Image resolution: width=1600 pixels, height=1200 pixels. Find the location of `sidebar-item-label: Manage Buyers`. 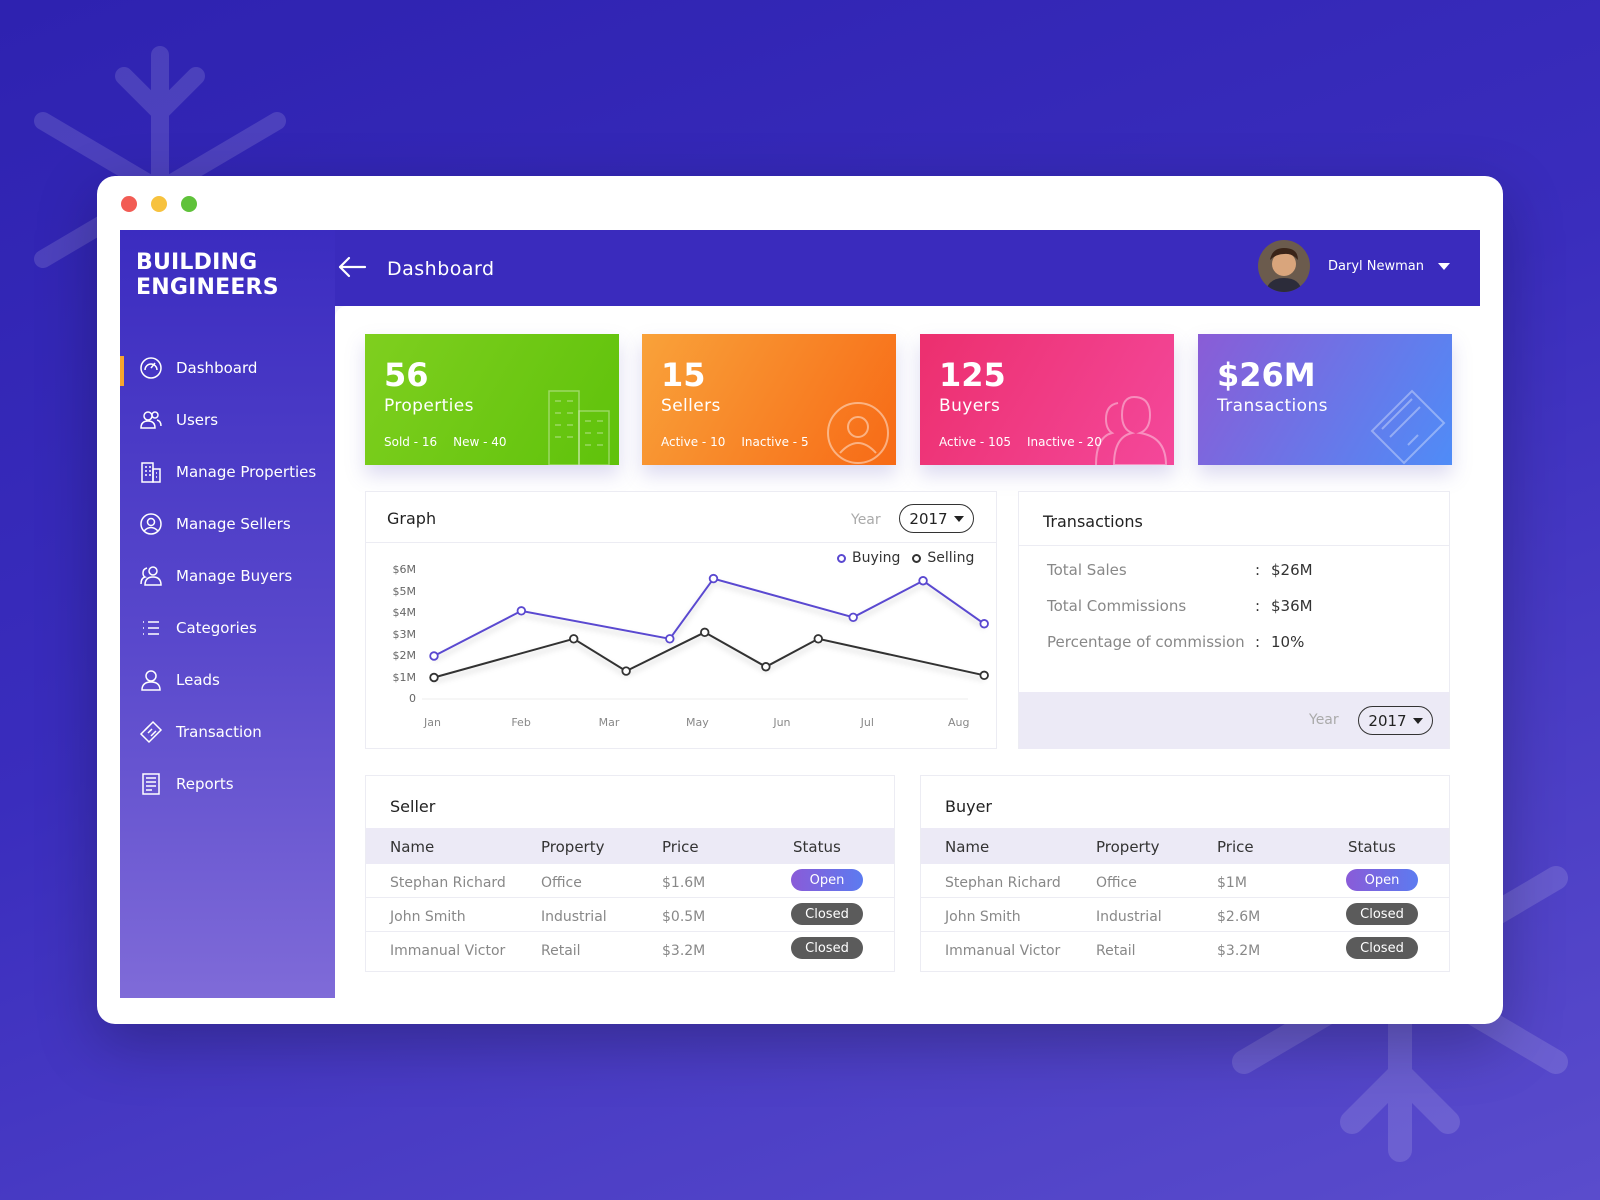

sidebar-item-label: Manage Buyers is located at coordinates (234, 576).